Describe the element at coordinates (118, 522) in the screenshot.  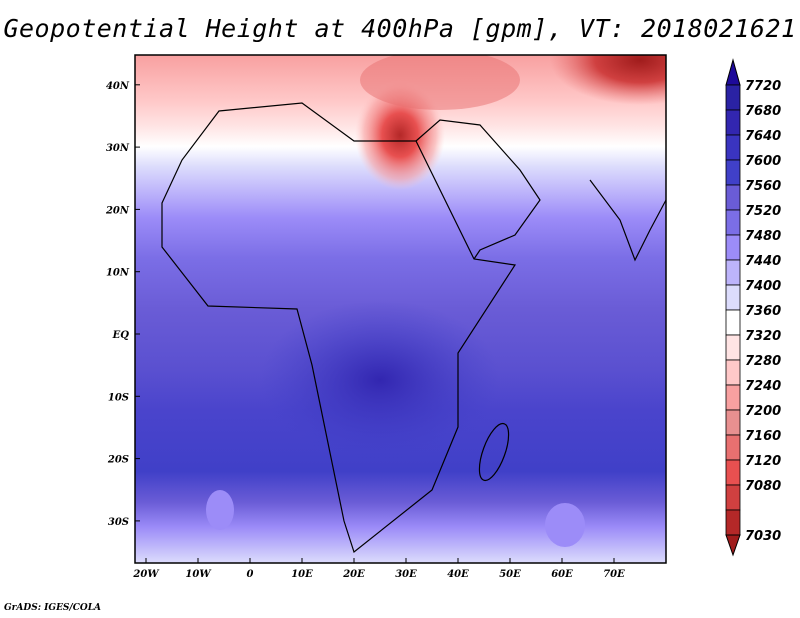
I see `lat-tick-label: 30S` at that location.